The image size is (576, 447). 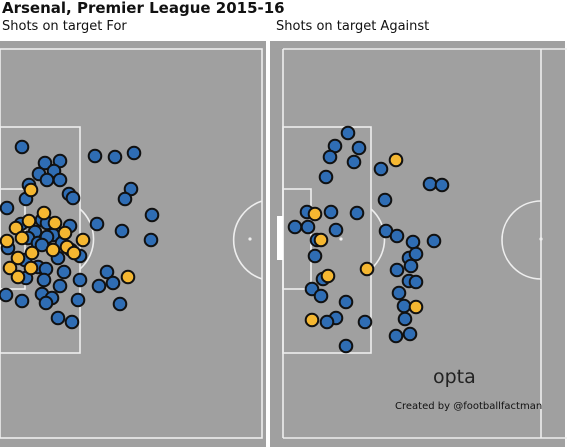 I want to click on pitch-for-penalty-arc, so click(x=87, y=239).